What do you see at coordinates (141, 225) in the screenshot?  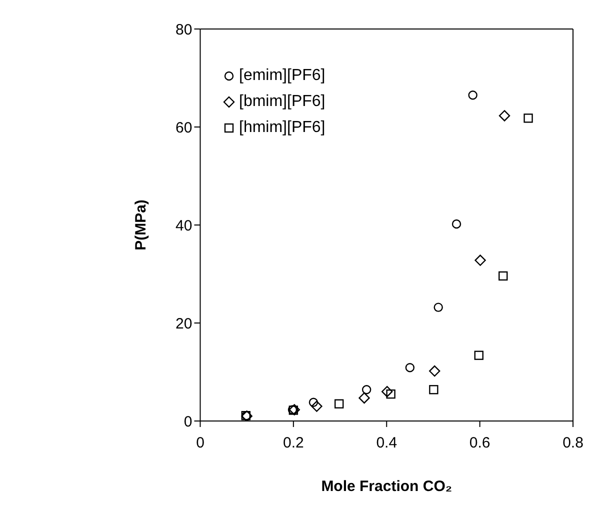 I see `y-axis-title: P(MPa)` at bounding box center [141, 225].